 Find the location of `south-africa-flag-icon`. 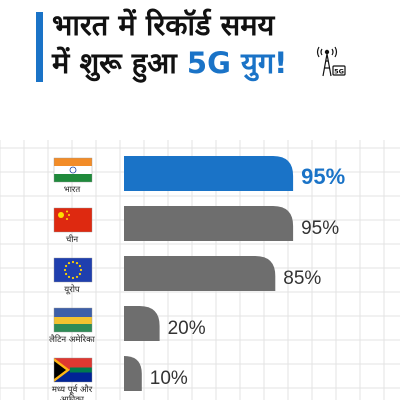

south-africa-flag-icon is located at coordinates (73, 370).